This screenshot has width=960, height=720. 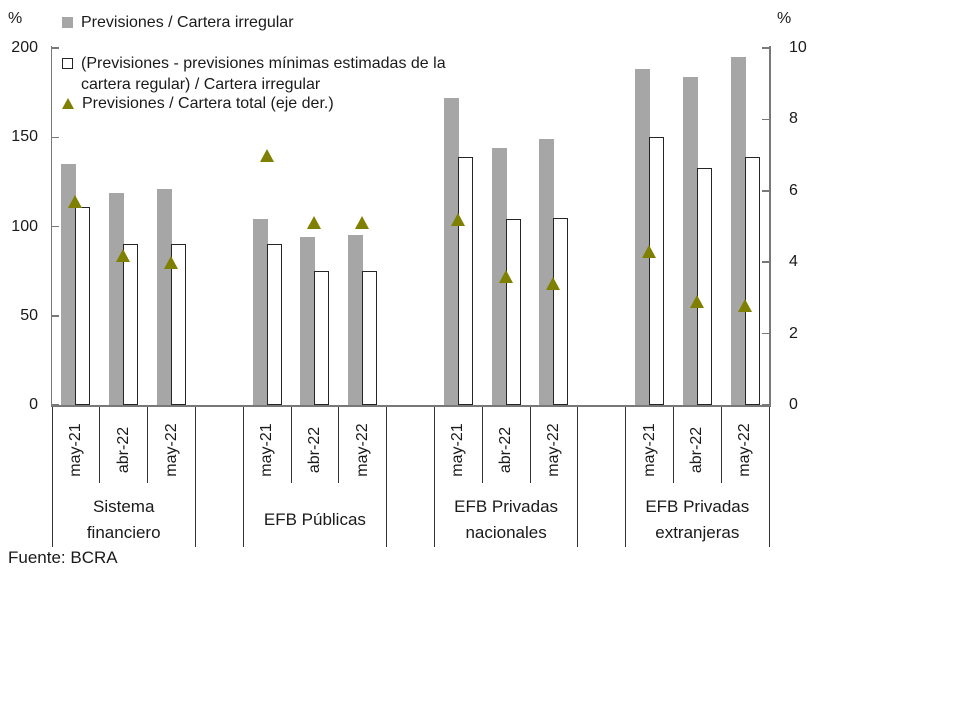 What do you see at coordinates (24, 226) in the screenshot?
I see `left-axis-tick-label: 100` at bounding box center [24, 226].